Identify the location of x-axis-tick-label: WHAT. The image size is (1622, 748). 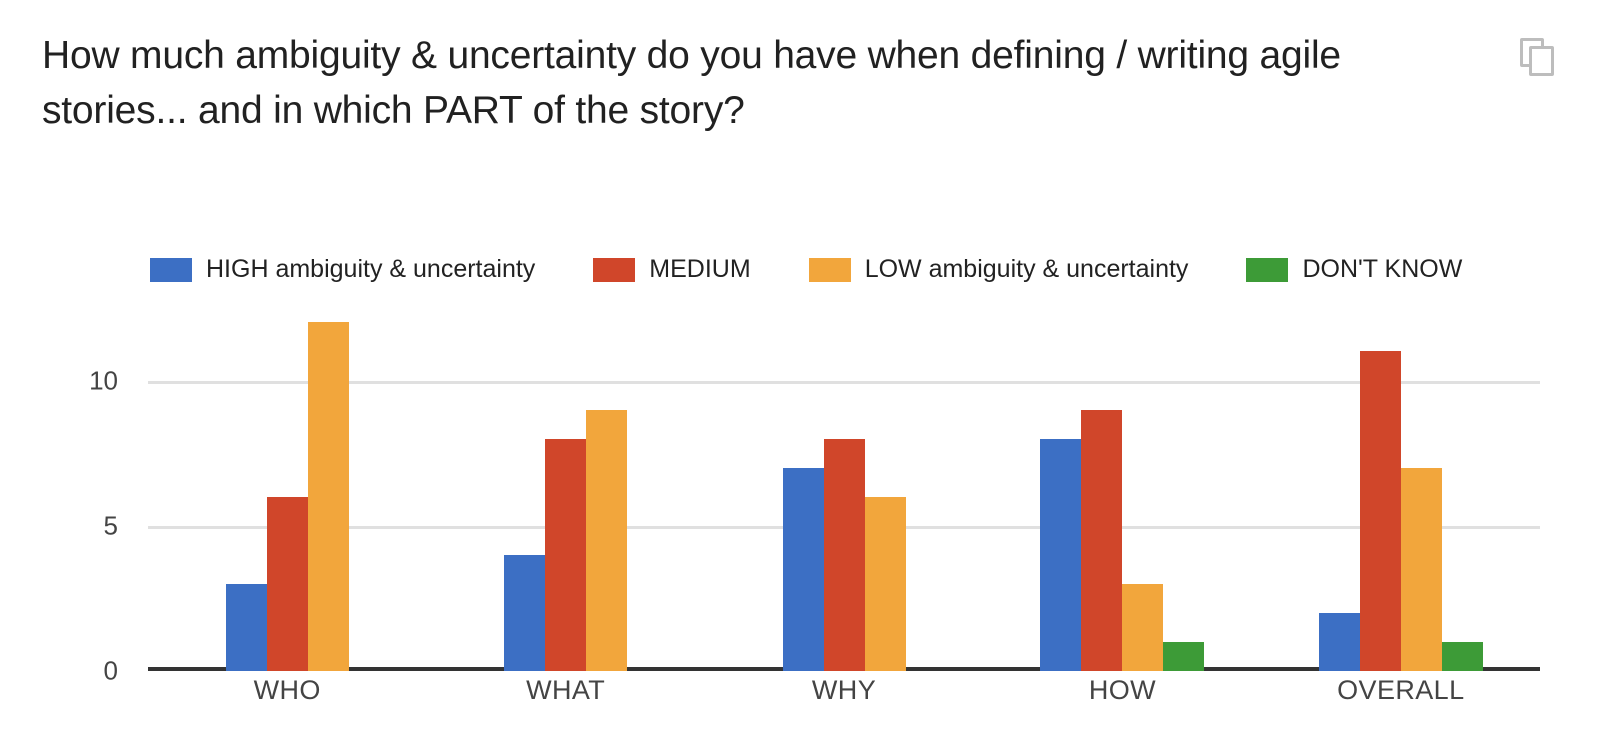
(566, 690).